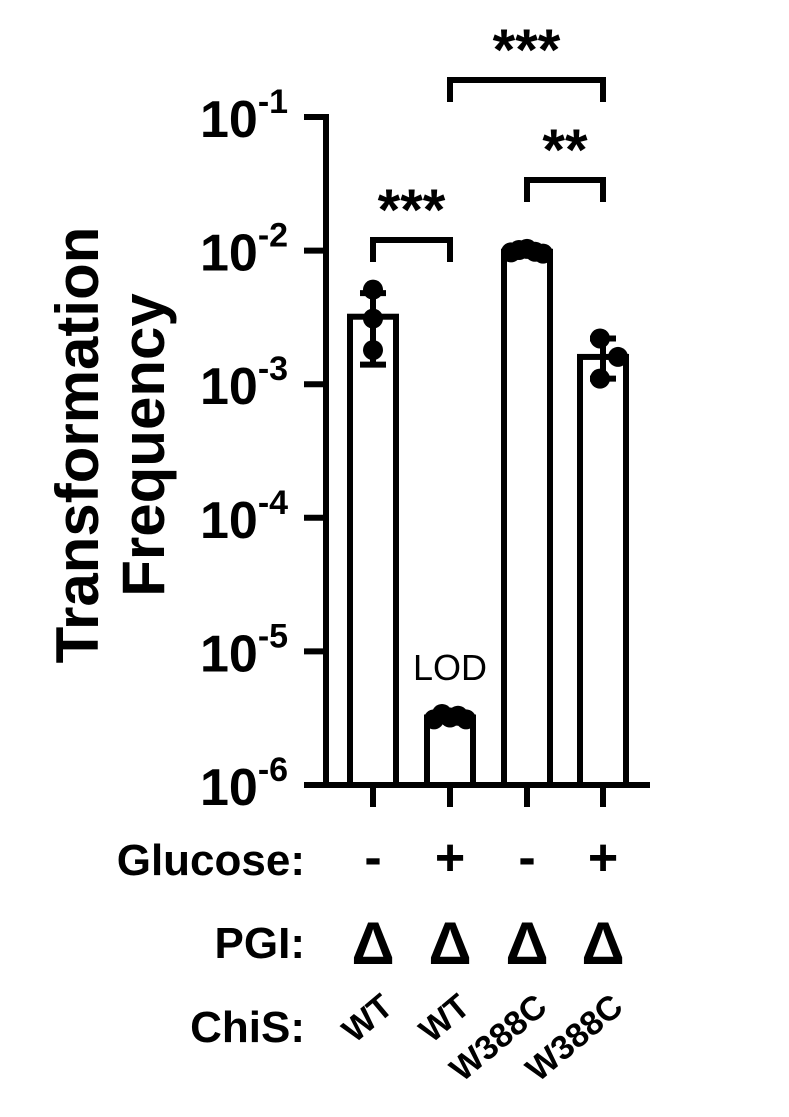  Describe the element at coordinates (449, 943) in the screenshot. I see `pgi-value-2: Δ` at that location.